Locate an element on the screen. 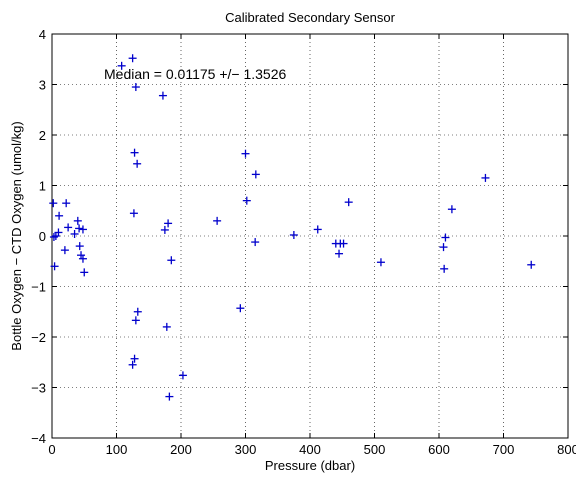 The width and height of the screenshot is (576, 483). x-tick-label: 500 is located at coordinates (375, 449).